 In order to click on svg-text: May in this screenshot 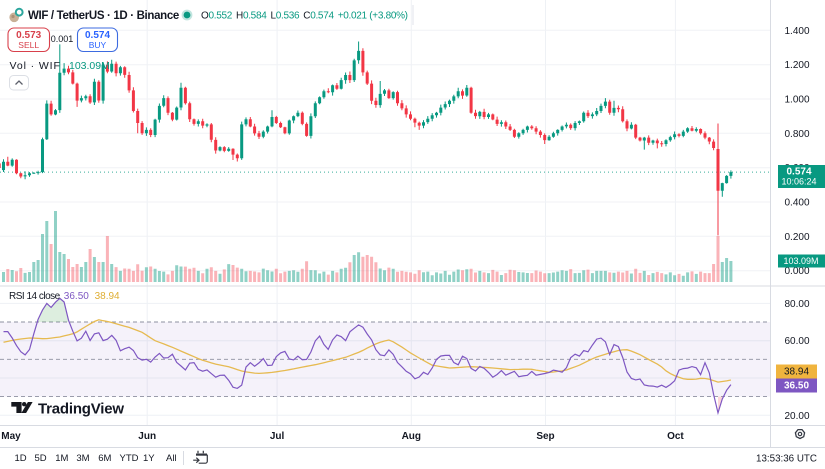, I will do `click(11, 436)`.